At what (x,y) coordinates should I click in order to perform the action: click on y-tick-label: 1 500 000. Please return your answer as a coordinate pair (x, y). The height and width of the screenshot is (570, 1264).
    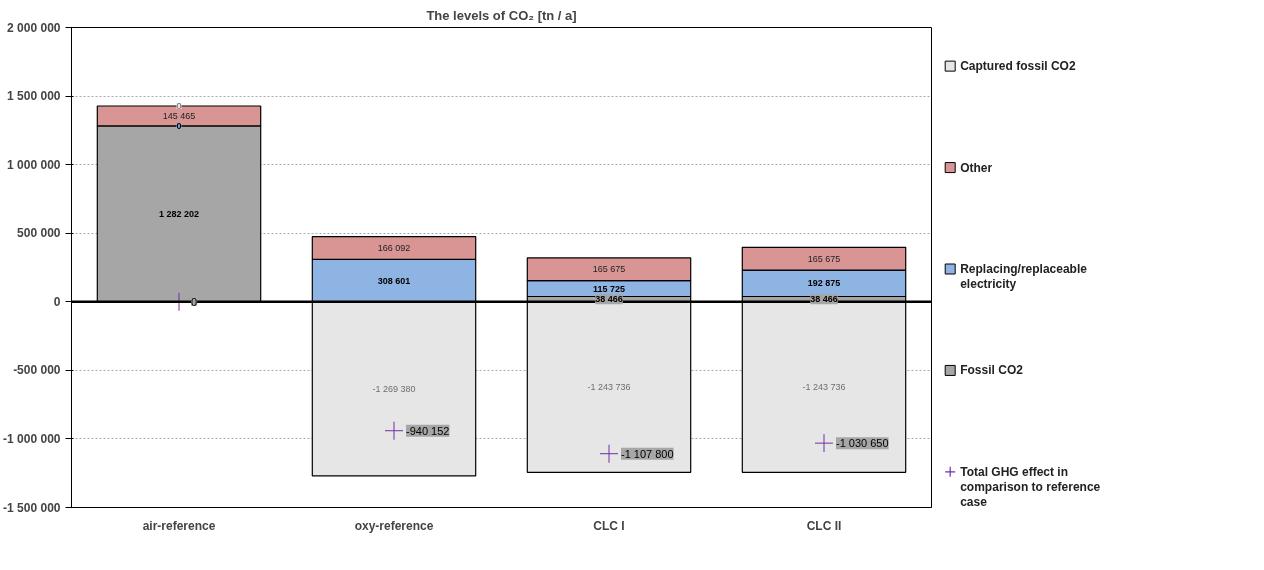
    Looking at the image, I should click on (34, 96).